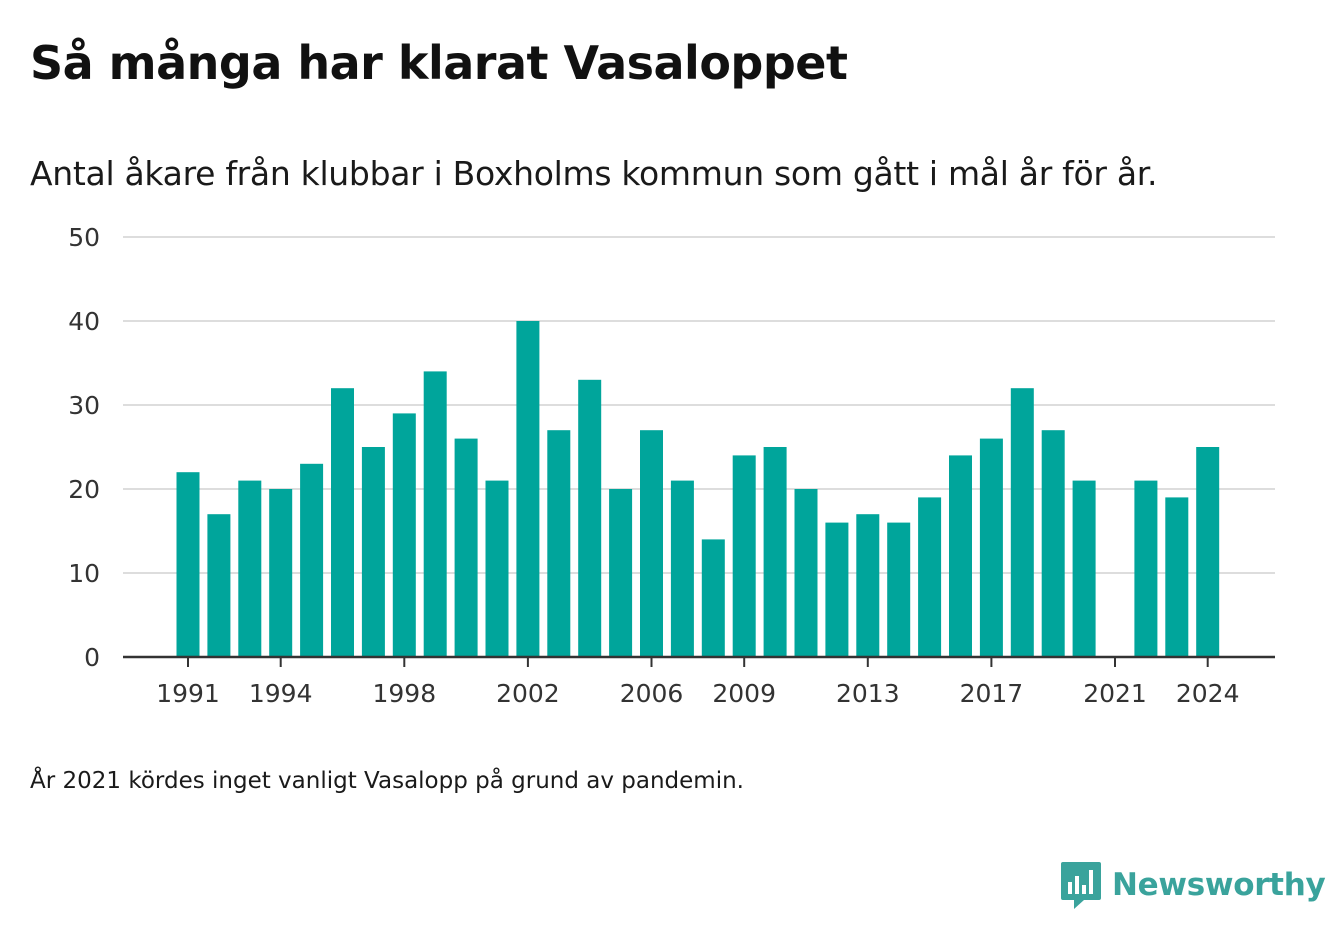 The height and width of the screenshot is (940, 1340). Describe the element at coordinates (621, 573) in the screenshot. I see `bar-2005` at that location.